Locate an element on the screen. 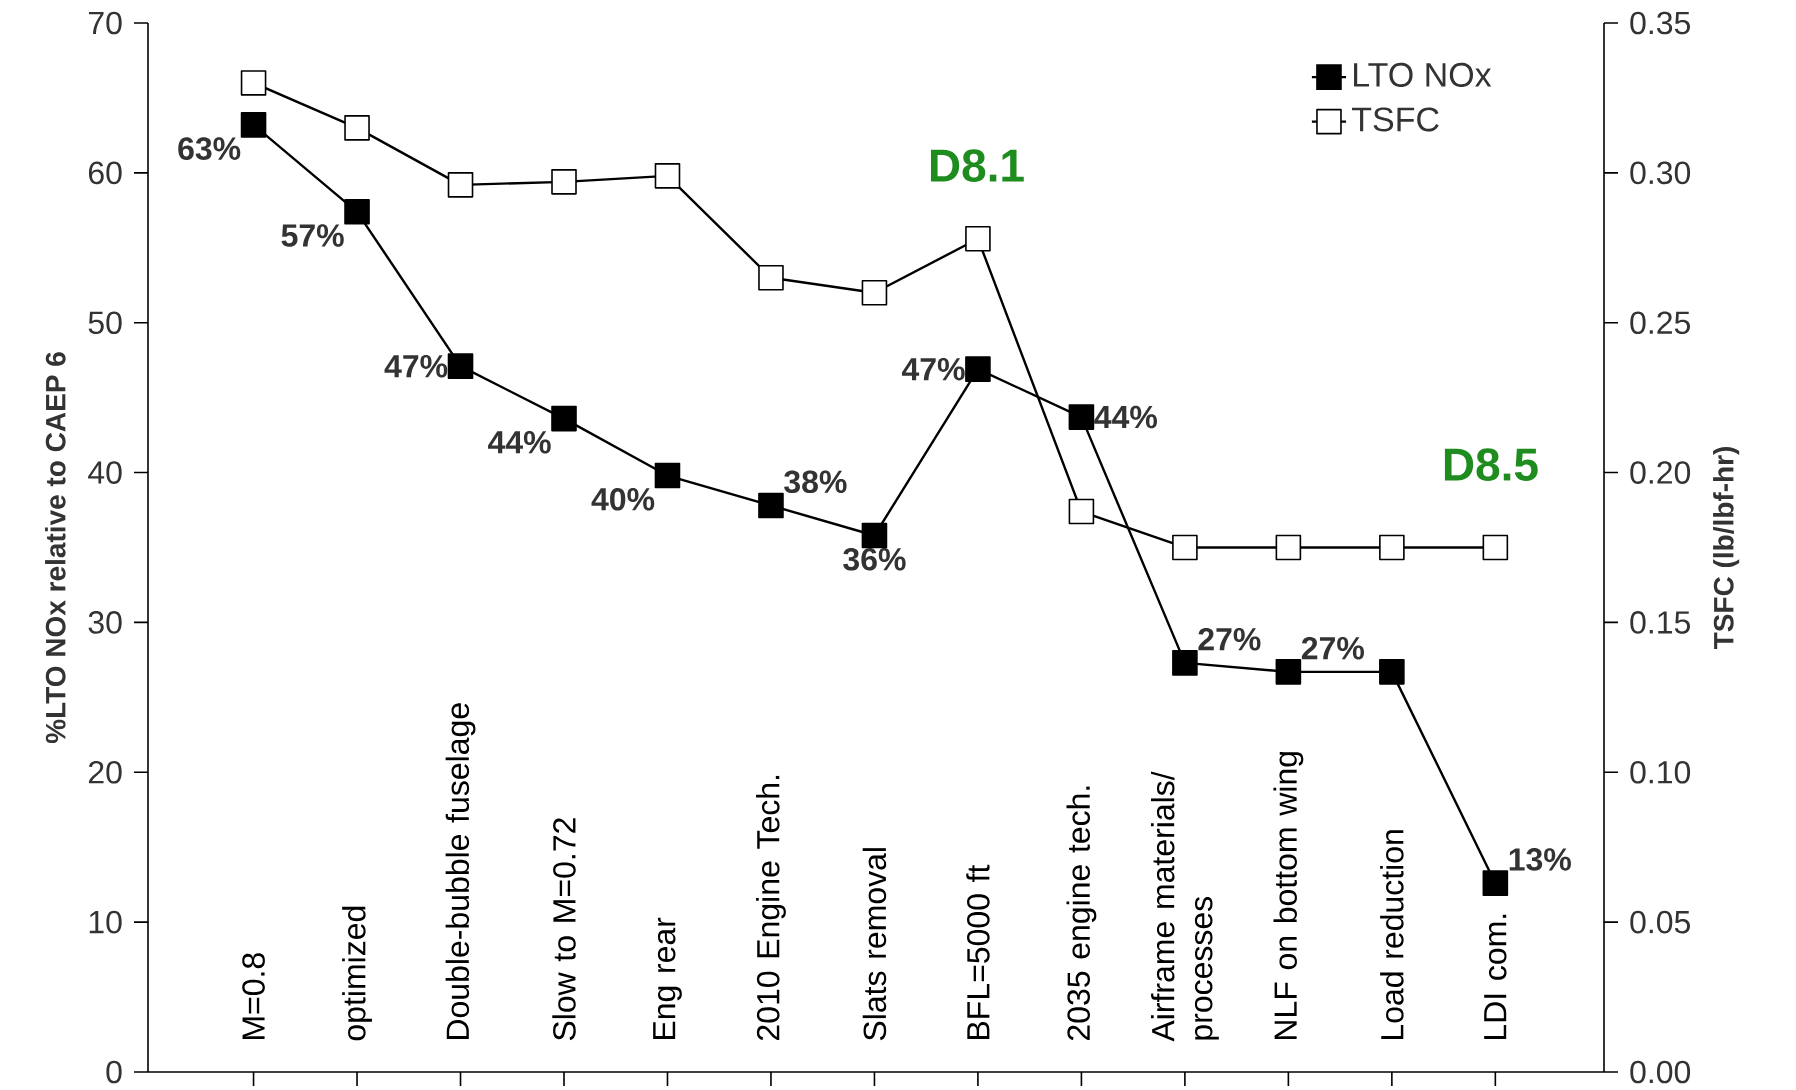 This screenshot has width=1796, height=1090. x-tick-label: Slats removal is located at coordinates (874, 944).